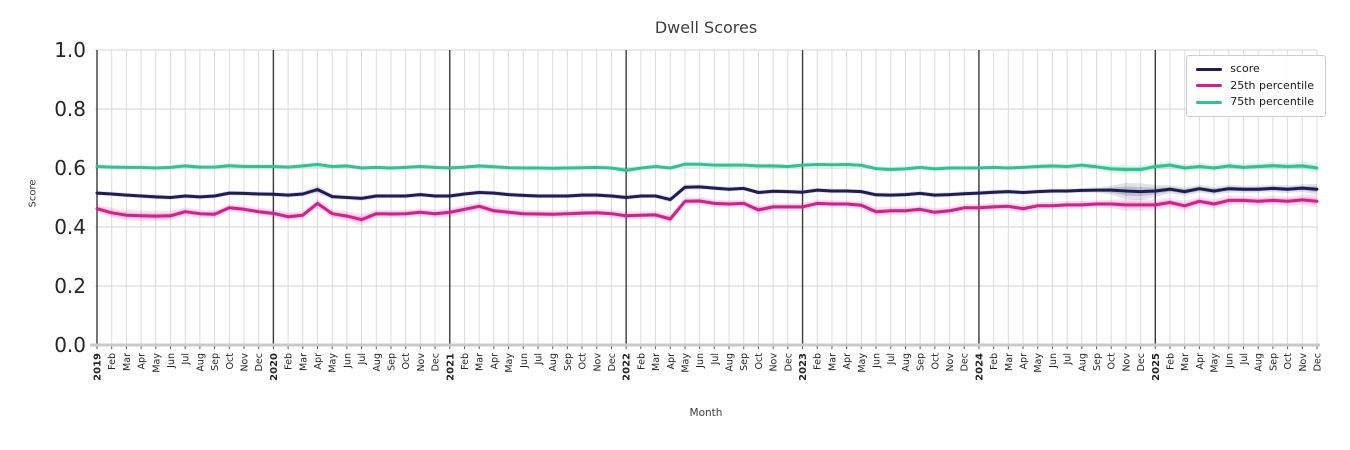 This screenshot has height=450, width=1350. I want to click on percentile25-line-swatch, so click(1209, 86).